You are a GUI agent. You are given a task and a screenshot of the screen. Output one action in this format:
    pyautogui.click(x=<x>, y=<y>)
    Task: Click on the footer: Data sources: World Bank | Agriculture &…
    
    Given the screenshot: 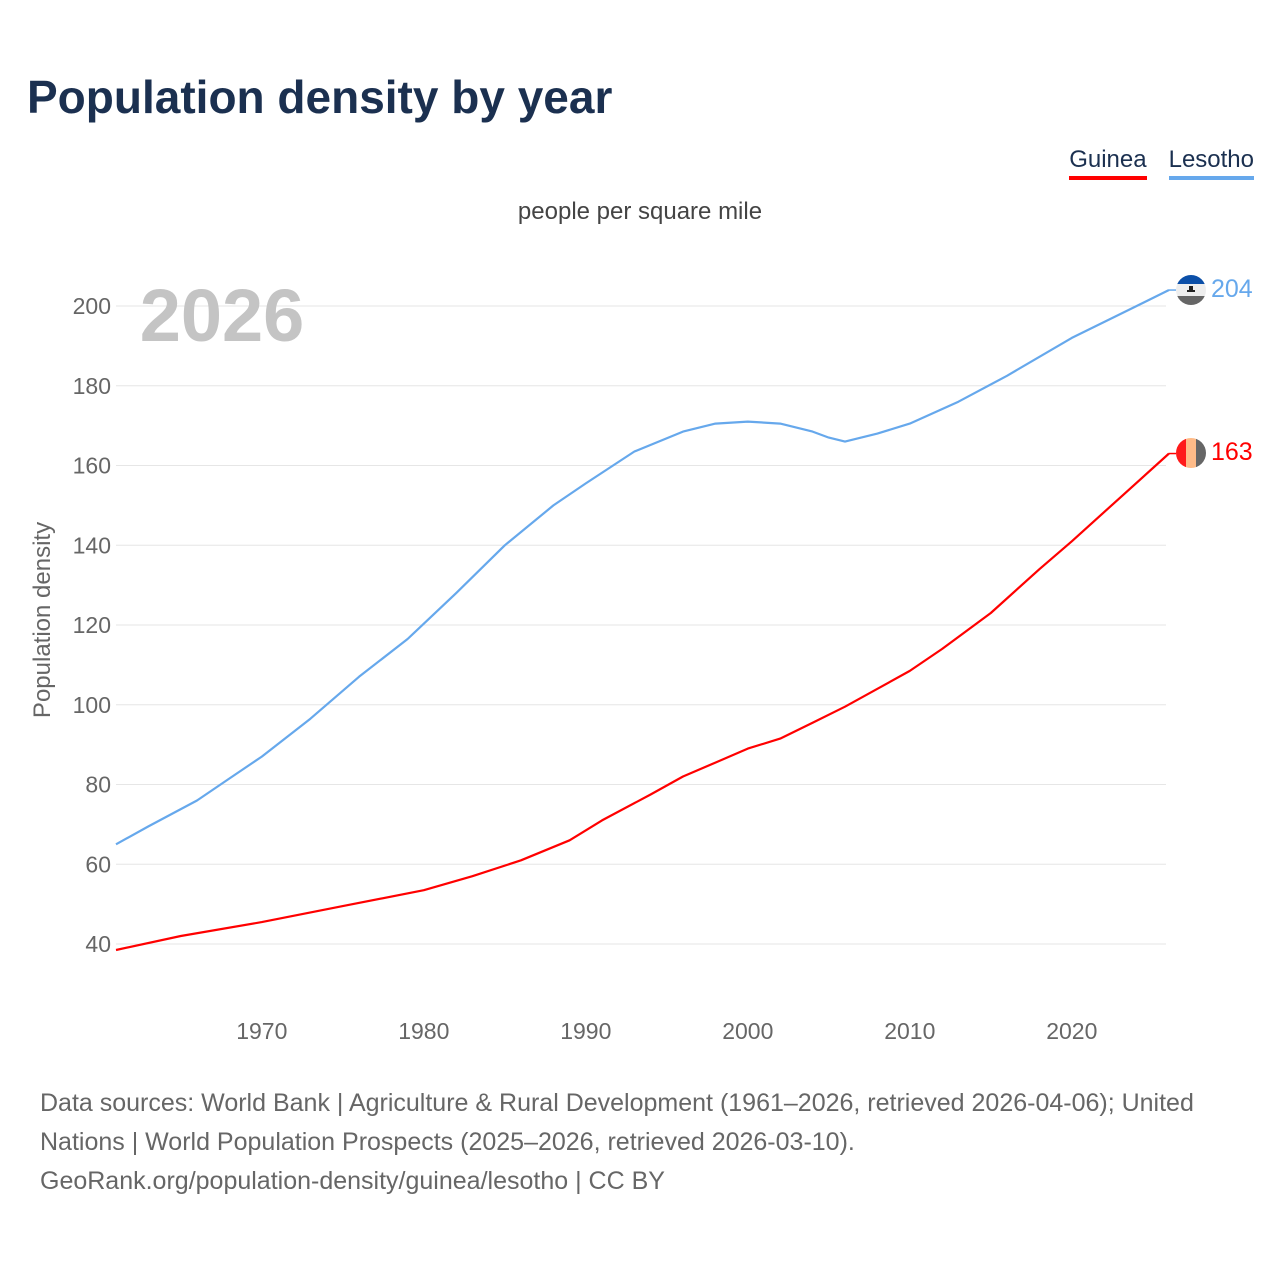 What is the action you would take?
    pyautogui.click(x=645, y=1142)
    